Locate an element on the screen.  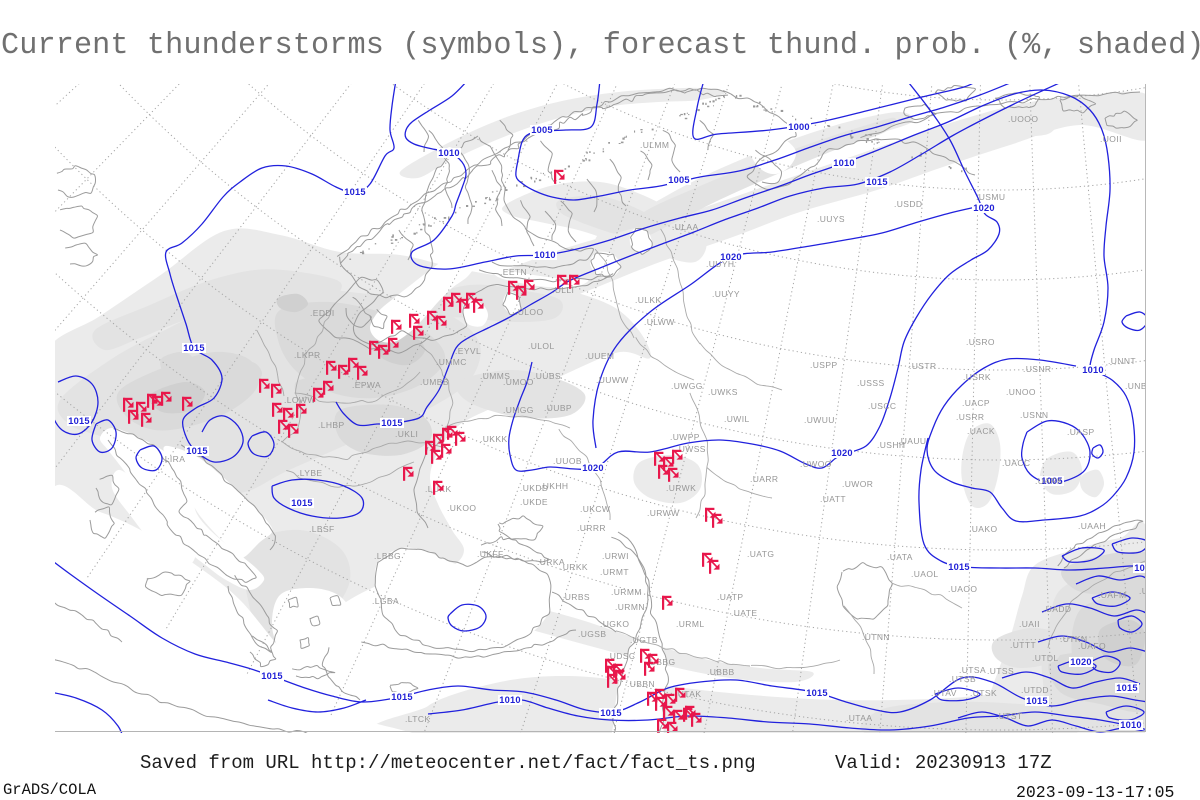
svg-text: .UAAH is located at coordinates (1092, 526).